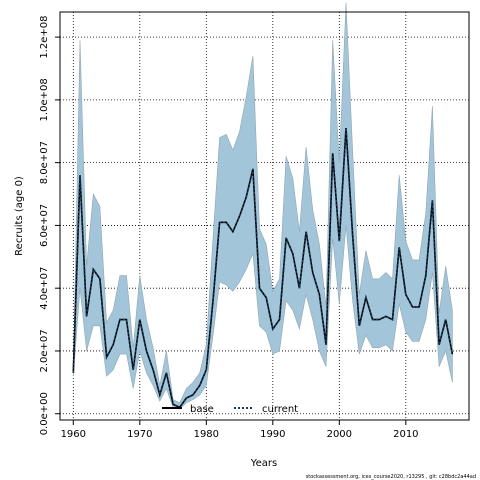 This screenshot has height=480, width=480. I want to click on y-tick-label: 0.0e+00, so click(44, 413).